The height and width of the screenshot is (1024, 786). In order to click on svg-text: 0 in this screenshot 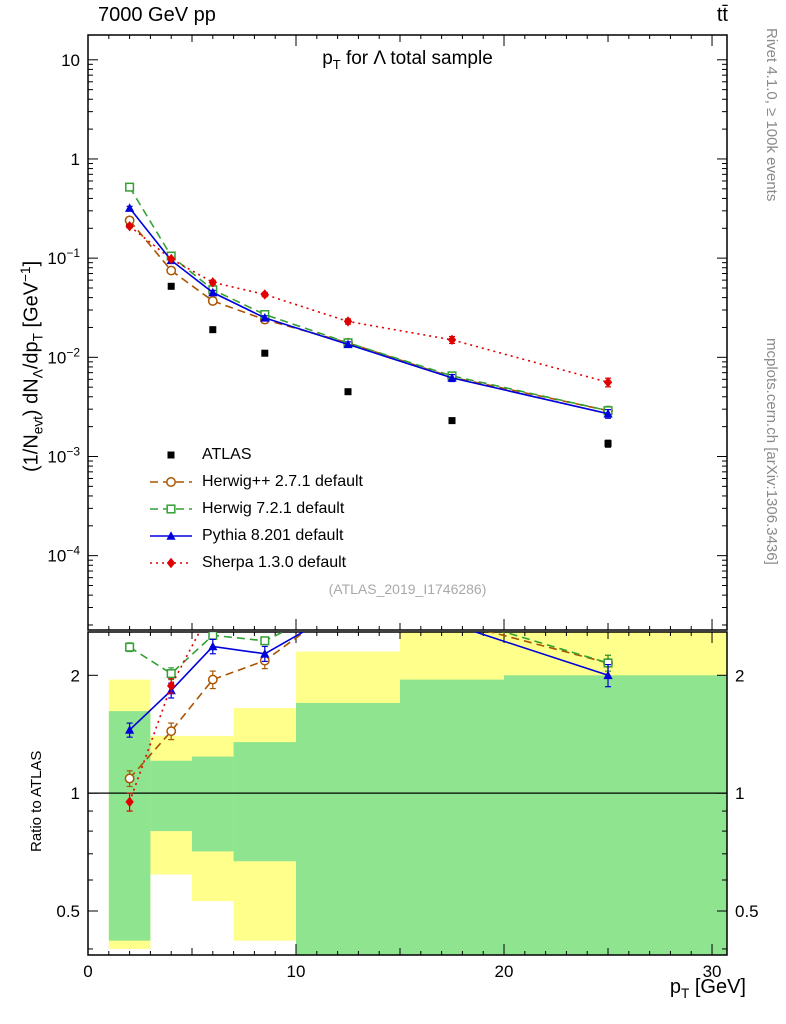, I will do `click(87, 971)`.